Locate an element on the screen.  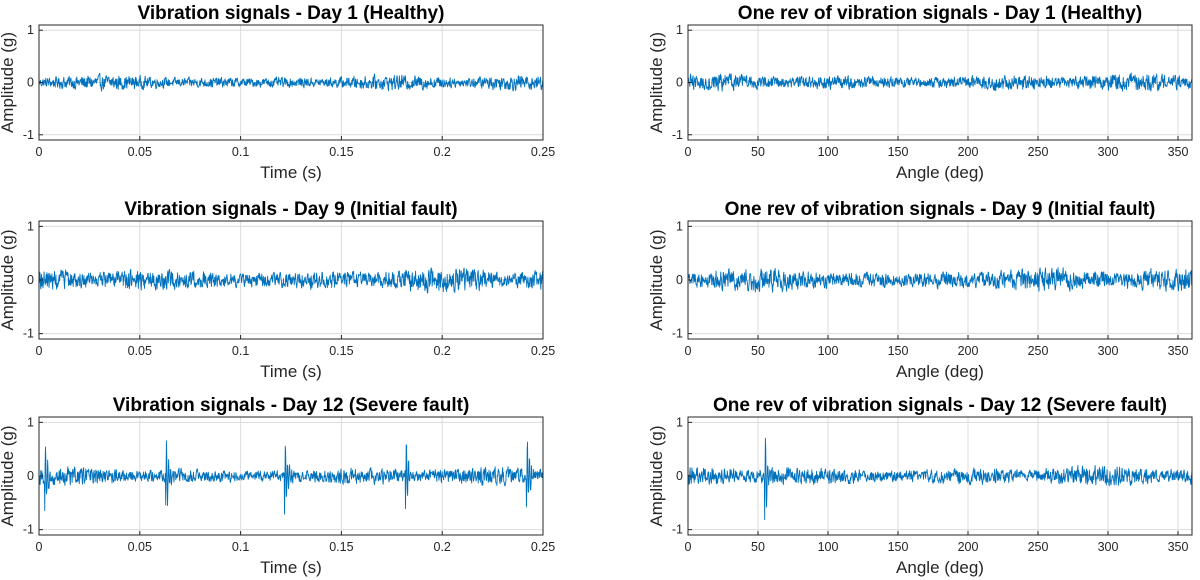
chart-title: Vibration signals - Day 1 (Healthy) is located at coordinates (291, 13).